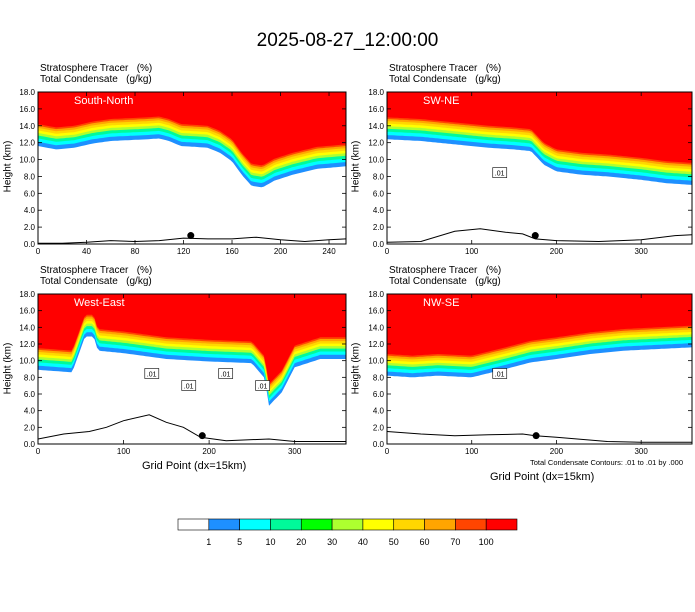 This screenshot has width=695, height=612. I want to click on plot-frame-p2, so click(539, 168).